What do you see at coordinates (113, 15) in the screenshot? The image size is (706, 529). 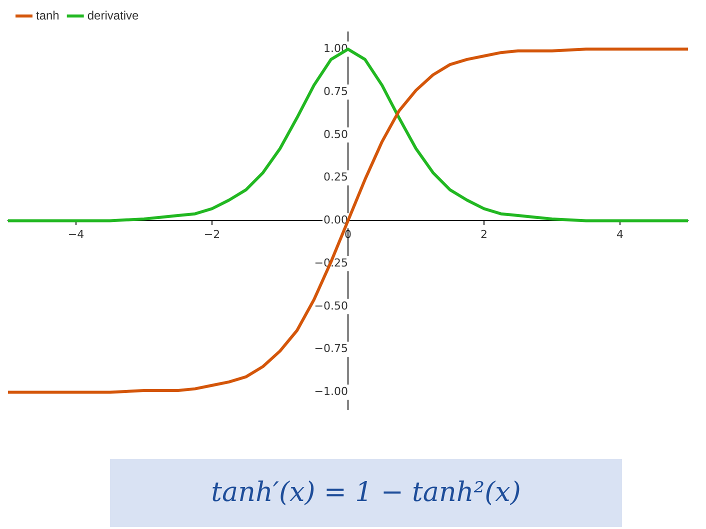 I see `legend-label: derivative` at bounding box center [113, 15].